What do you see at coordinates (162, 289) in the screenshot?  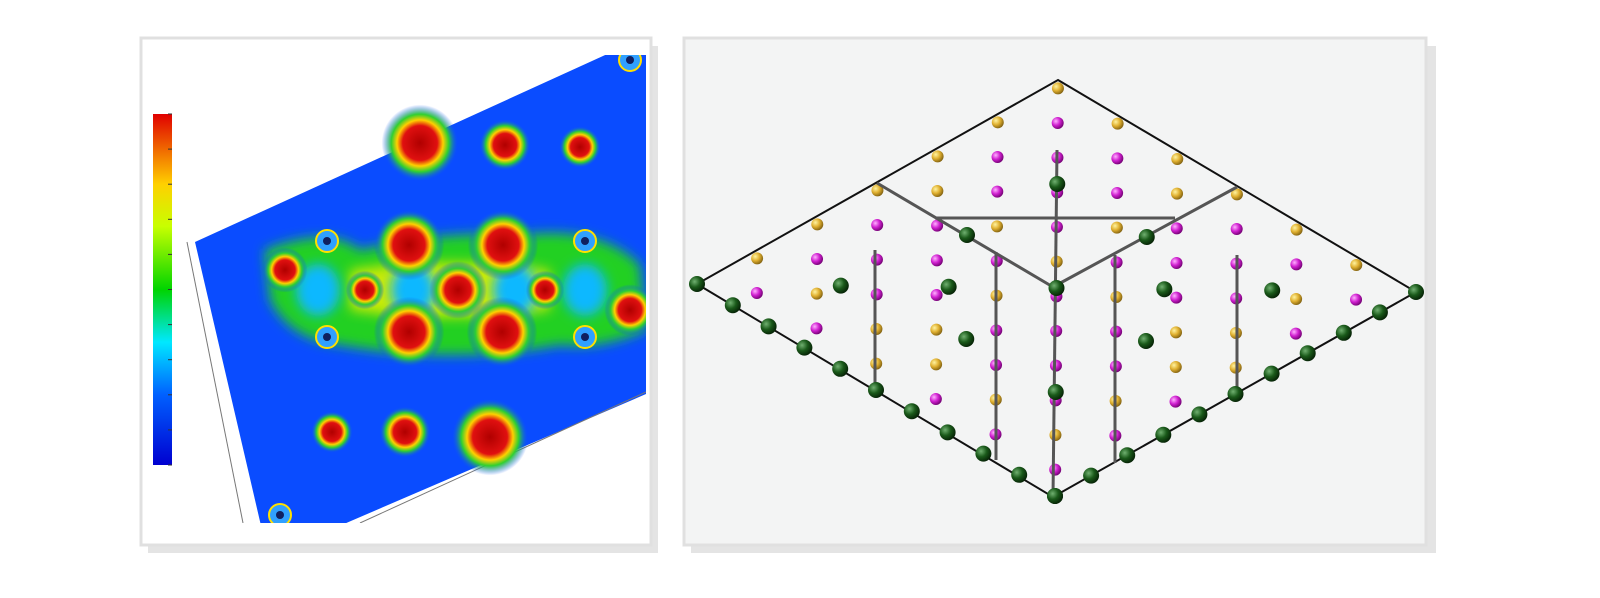 I see `colorbar` at bounding box center [162, 289].